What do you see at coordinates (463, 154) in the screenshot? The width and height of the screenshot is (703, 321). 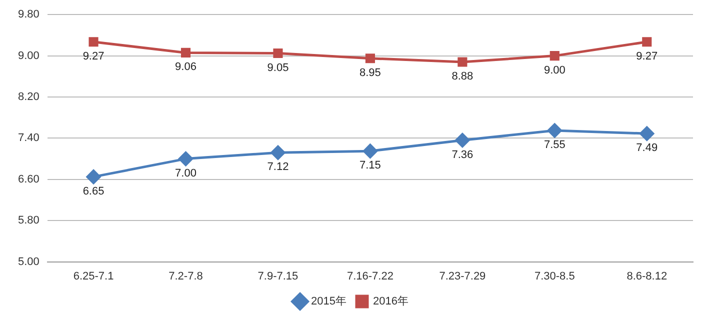 I see `data-label: 7.36` at bounding box center [463, 154].